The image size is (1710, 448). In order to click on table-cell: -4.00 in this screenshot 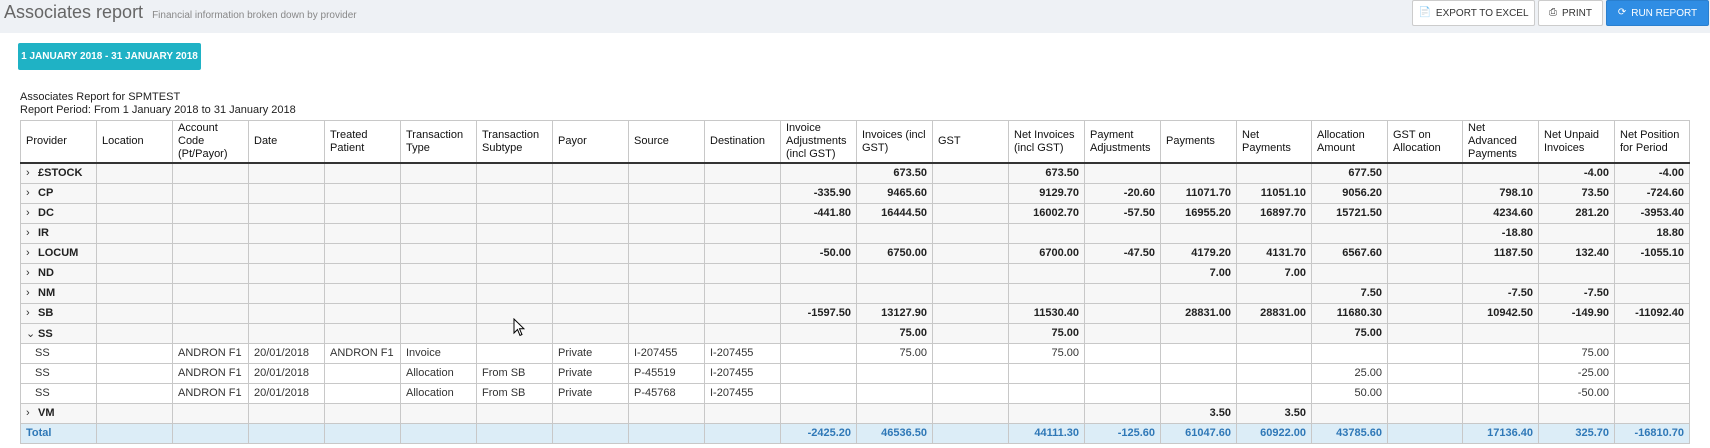, I will do `click(1652, 173)`.